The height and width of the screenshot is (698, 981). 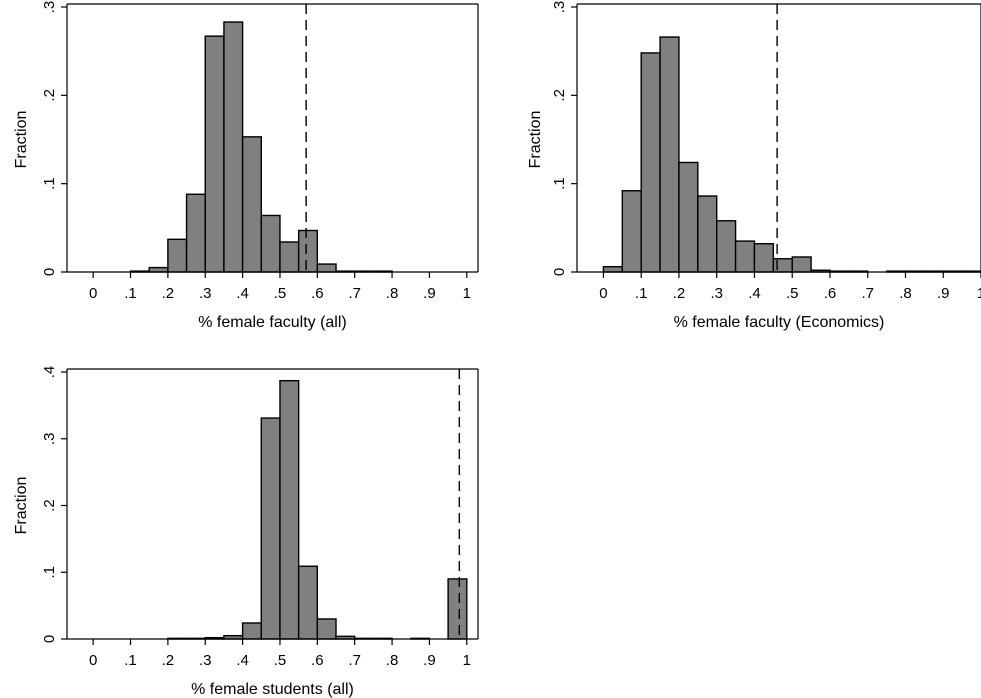 I want to click on x-axis-title: % female students (all), so click(x=272, y=689).